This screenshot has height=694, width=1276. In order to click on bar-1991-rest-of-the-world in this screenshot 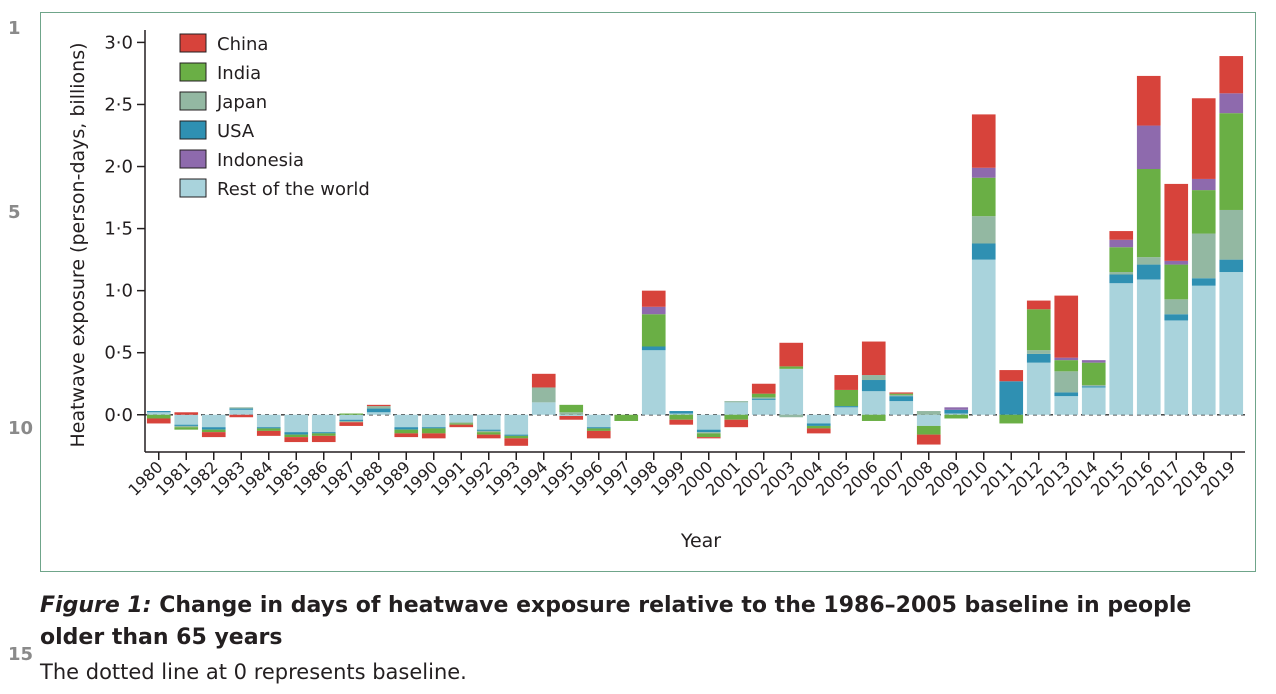, I will do `click(461, 418)`.